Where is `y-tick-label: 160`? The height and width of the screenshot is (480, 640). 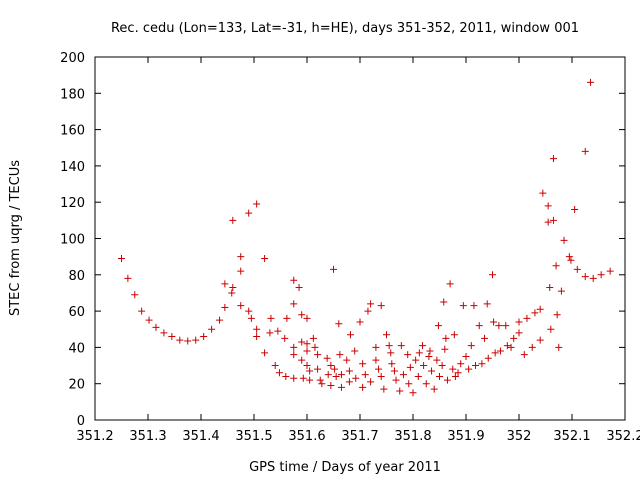
y-tick-label: 160 is located at coordinates (72, 131).